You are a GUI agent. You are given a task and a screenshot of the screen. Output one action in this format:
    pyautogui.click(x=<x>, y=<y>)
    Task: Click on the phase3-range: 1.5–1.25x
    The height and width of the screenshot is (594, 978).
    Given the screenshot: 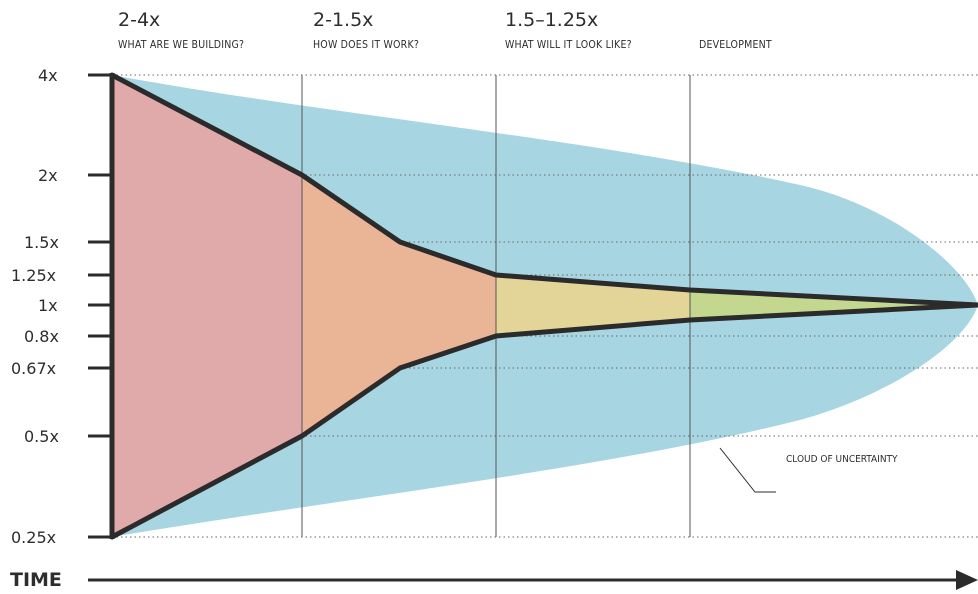 What is the action you would take?
    pyautogui.click(x=551, y=20)
    